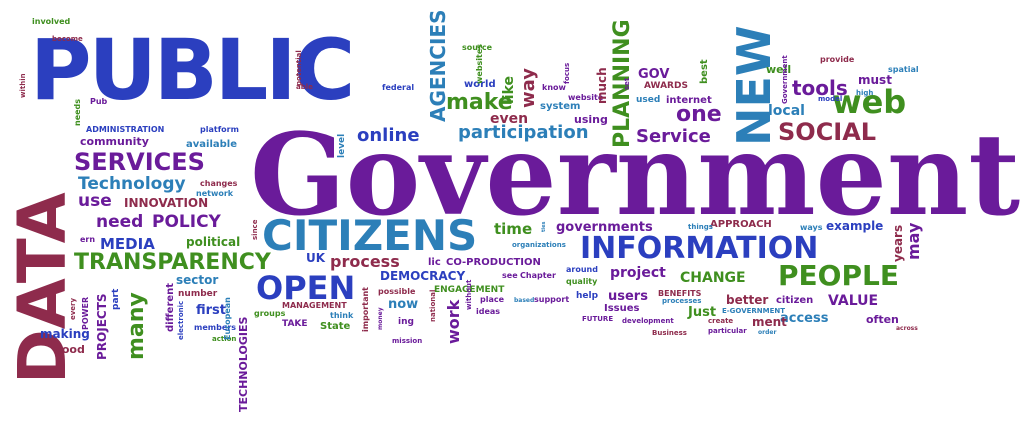 Image resolution: width=1024 pixels, height=422 pixels. What do you see at coordinates (219, 183) in the screenshot?
I see `word-changes: changes` at bounding box center [219, 183].